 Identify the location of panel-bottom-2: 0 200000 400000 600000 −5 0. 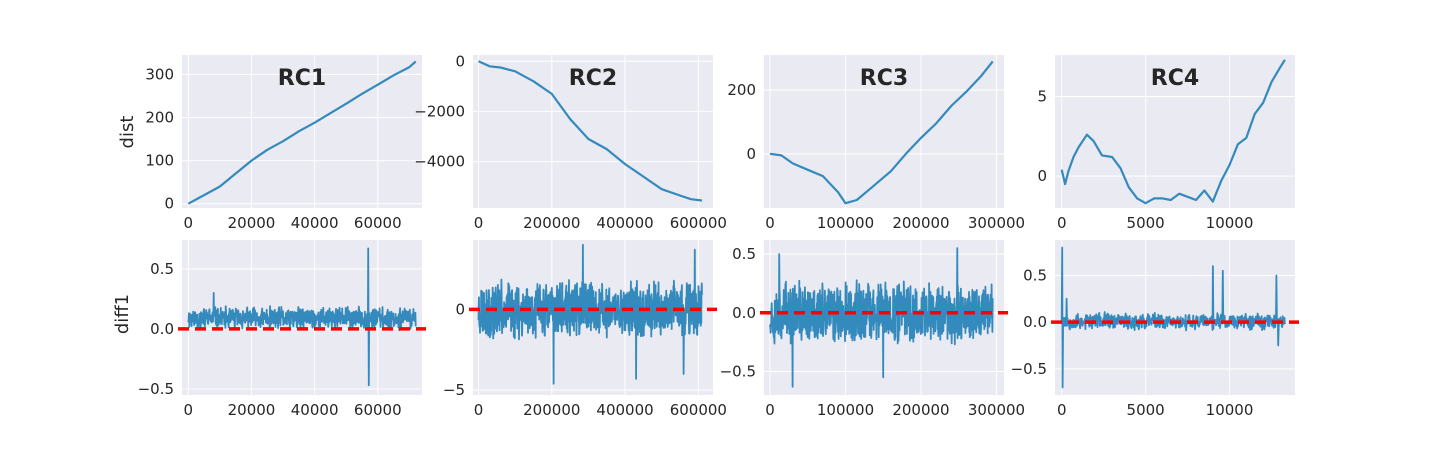
(585, 329).